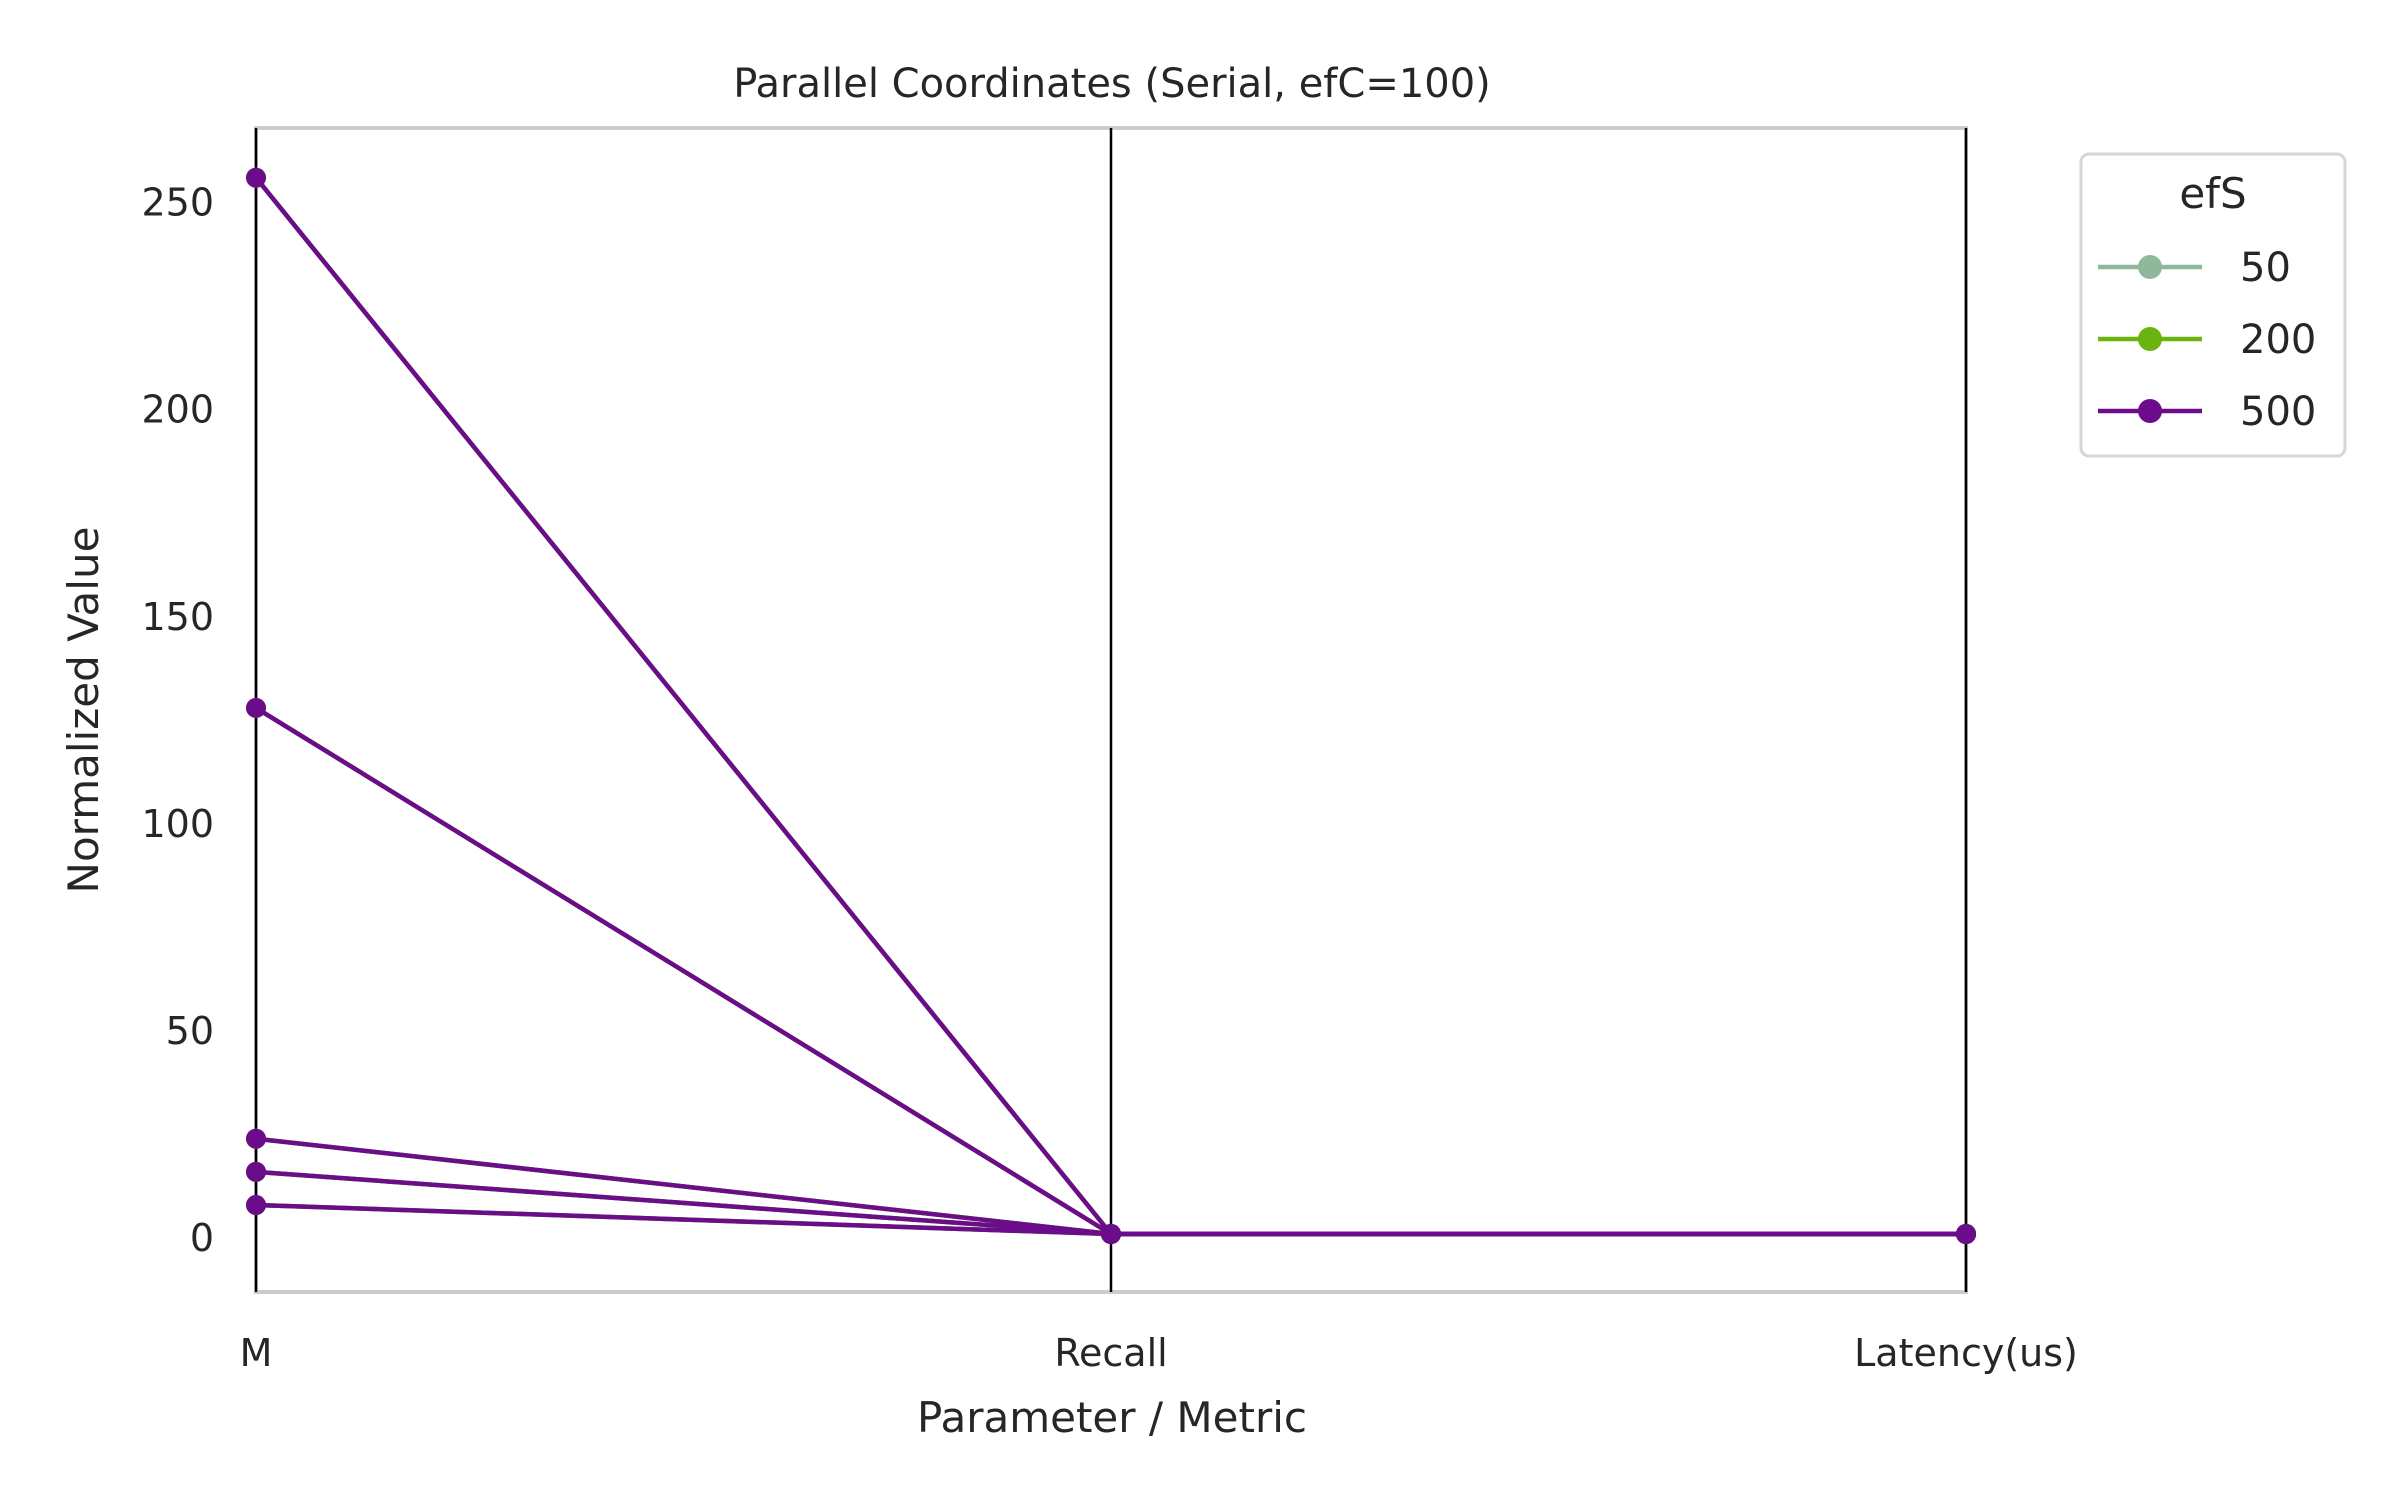 This screenshot has width=2400, height=1500. I want to click on legend-label: 500, so click(2278, 412).